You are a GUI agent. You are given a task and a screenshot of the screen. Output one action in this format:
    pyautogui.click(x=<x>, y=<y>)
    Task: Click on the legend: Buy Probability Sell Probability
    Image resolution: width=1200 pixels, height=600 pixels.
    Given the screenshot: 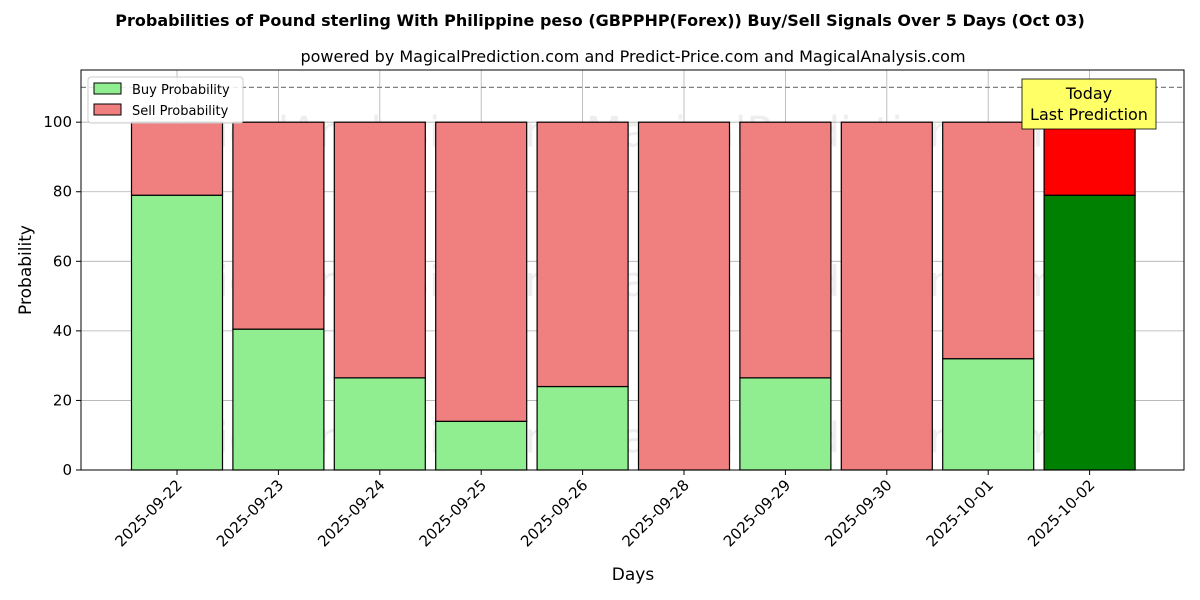 What is the action you would take?
    pyautogui.click(x=165, y=100)
    